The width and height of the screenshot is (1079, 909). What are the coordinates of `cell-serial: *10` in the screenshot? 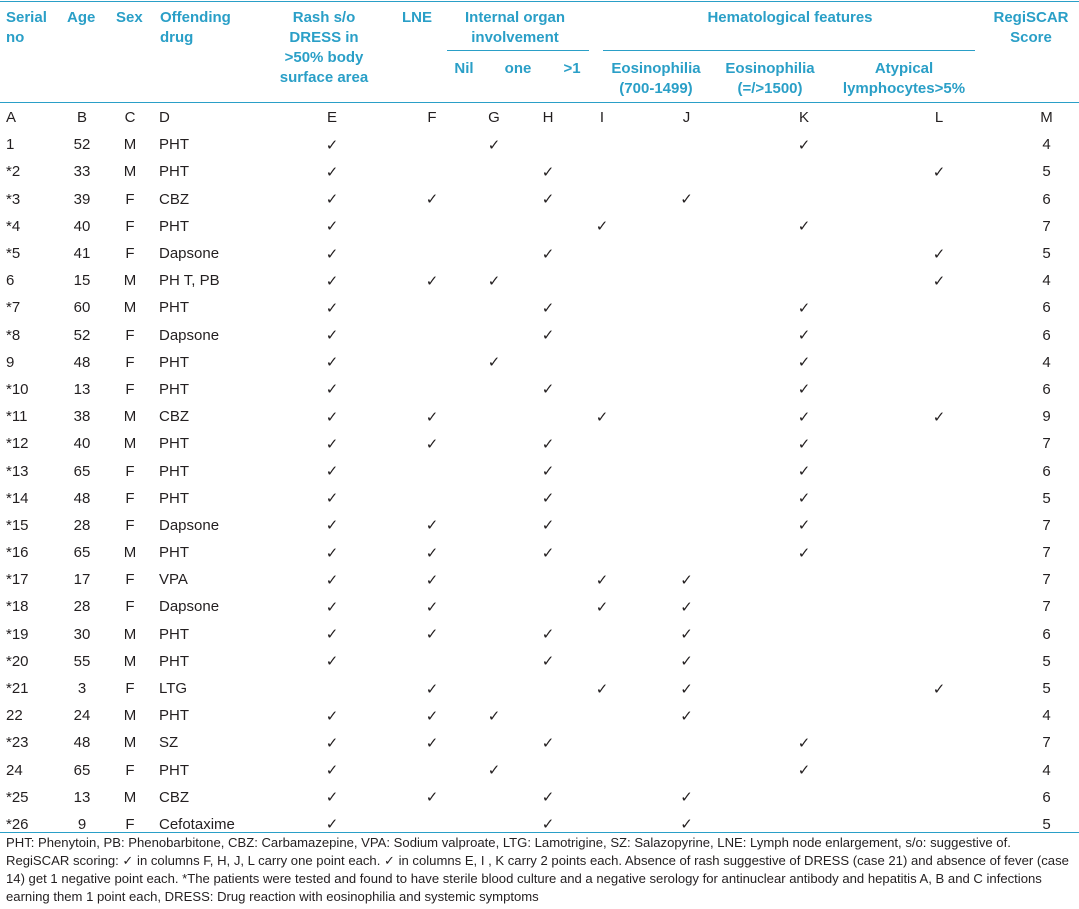 It's located at (17, 389).